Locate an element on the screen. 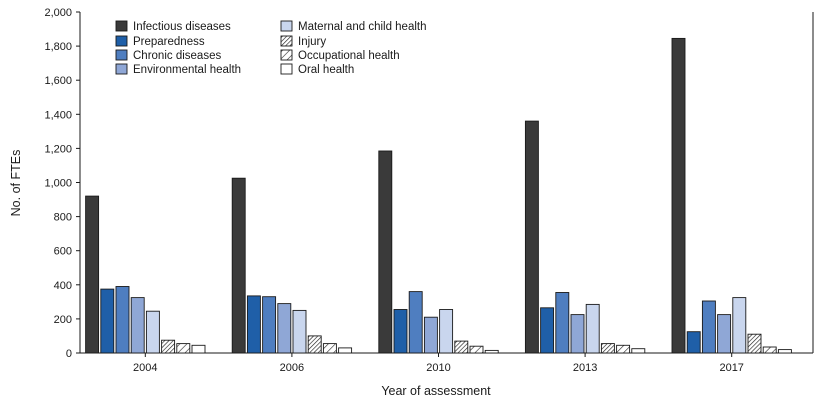 The image size is (821, 402). bar-occupational-health-2006 is located at coordinates (329, 348).